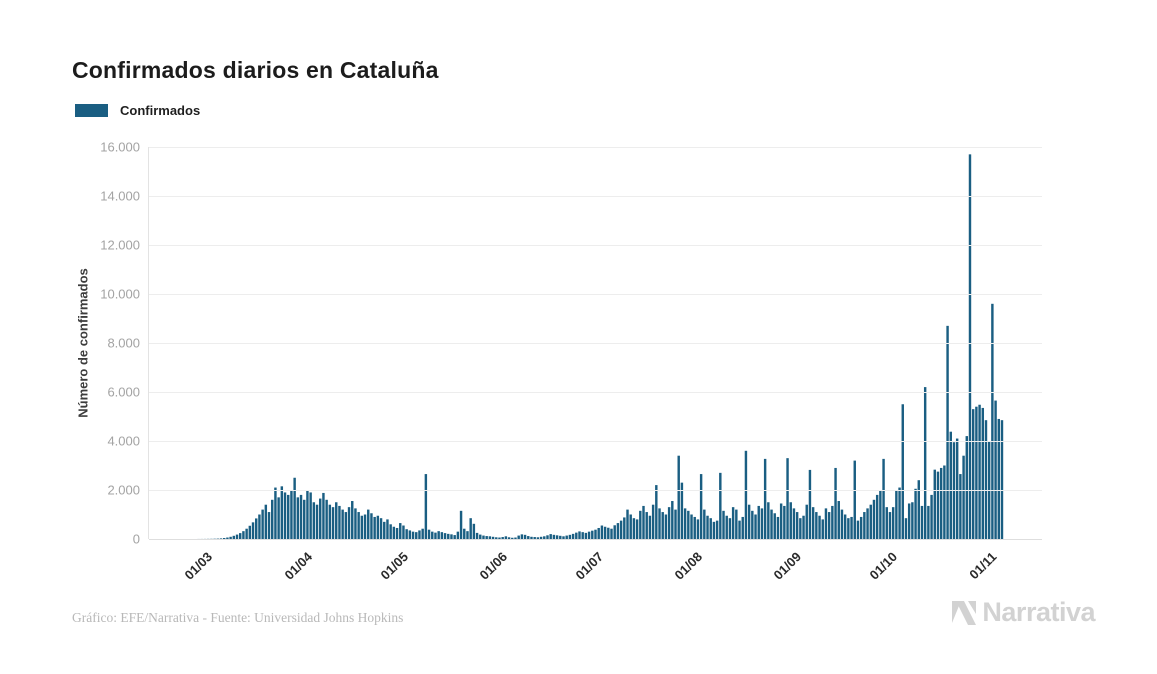 The width and height of the screenshot is (1157, 674). What do you see at coordinates (493, 566) in the screenshot?
I see `x-tick-label: 01/06` at bounding box center [493, 566].